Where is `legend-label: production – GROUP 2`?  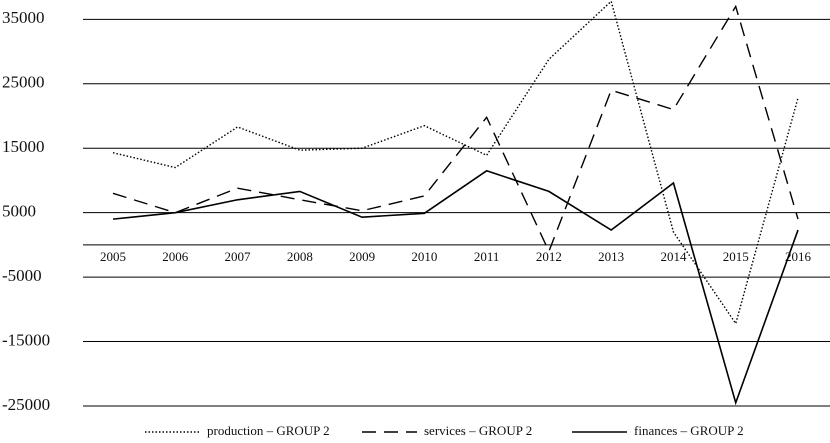
legend-label: production – GROUP 2 is located at coordinates (268, 430).